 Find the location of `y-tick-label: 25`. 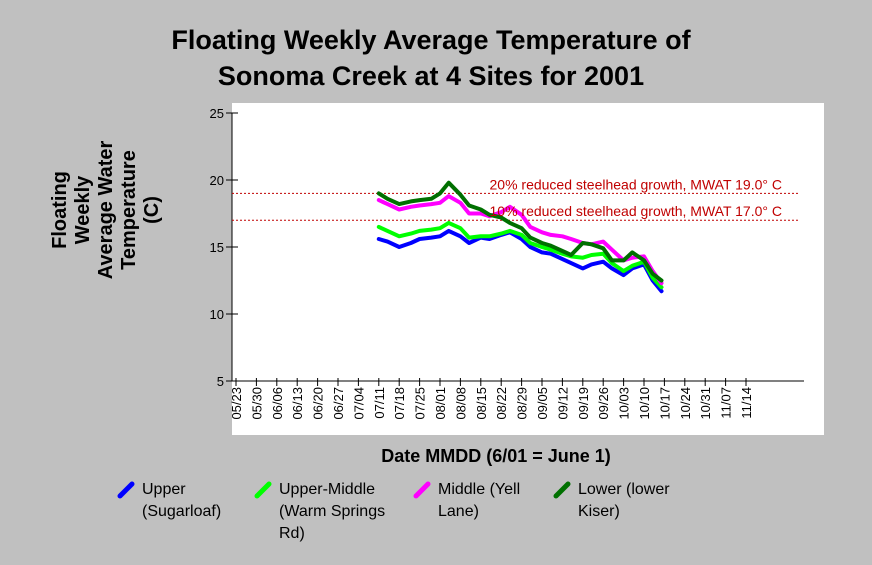

y-tick-label: 25 is located at coordinates (217, 113).